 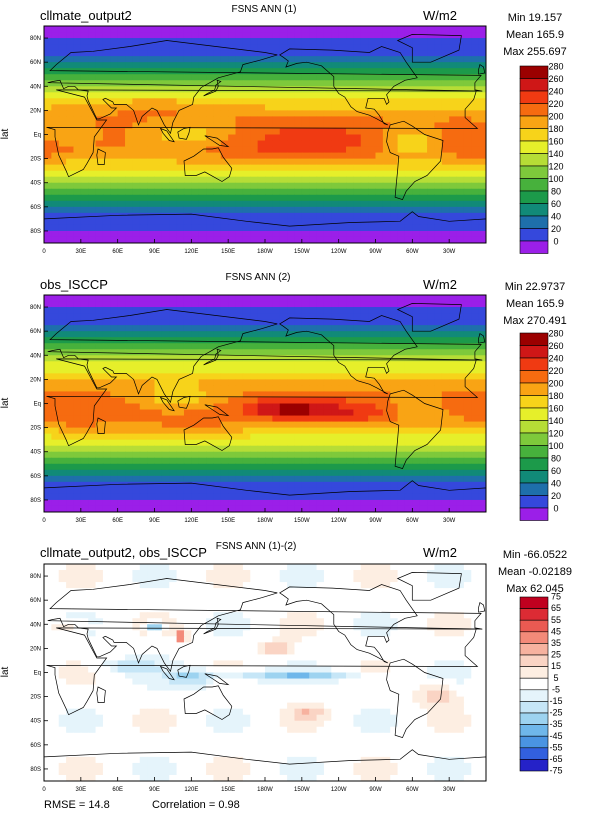 I want to click on colorbar-label: 180, so click(x=555, y=396).